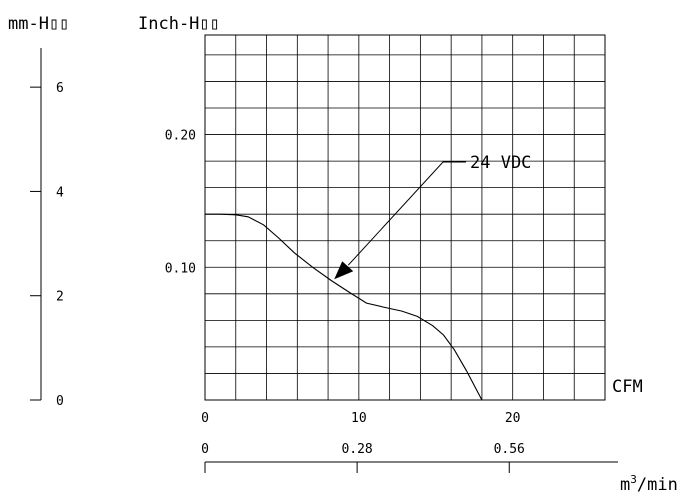 The width and height of the screenshot is (700, 496). What do you see at coordinates (356, 449) in the screenshot?
I see `m3-tick-label: 0.28` at bounding box center [356, 449].